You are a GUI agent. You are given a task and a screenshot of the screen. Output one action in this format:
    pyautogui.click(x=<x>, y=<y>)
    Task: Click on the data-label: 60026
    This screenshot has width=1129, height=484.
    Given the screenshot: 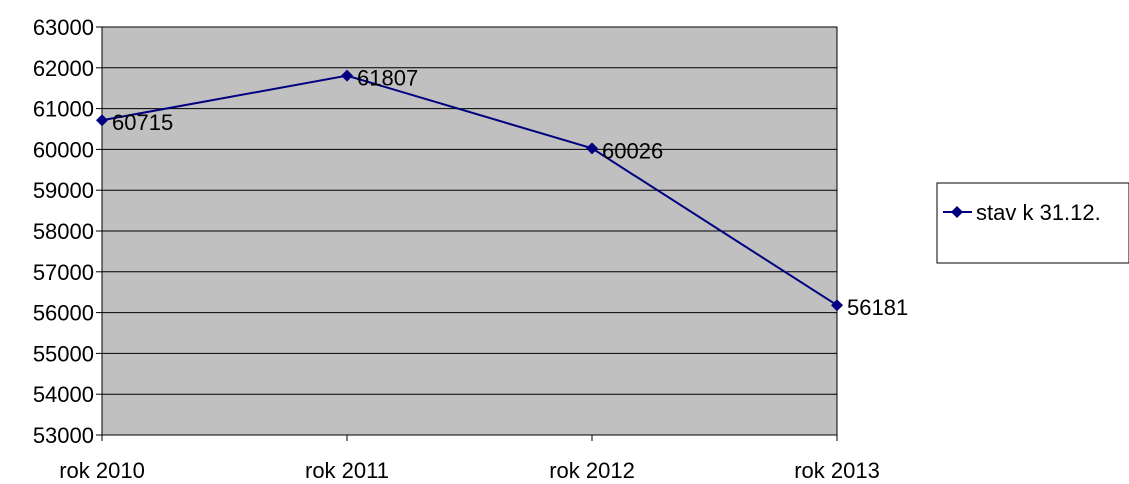 What is the action you would take?
    pyautogui.click(x=632, y=150)
    